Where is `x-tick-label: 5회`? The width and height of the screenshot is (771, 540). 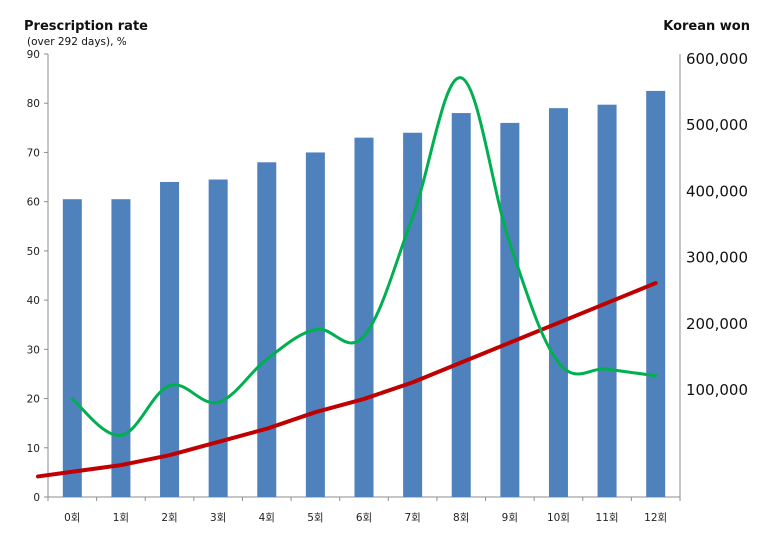
x-tick-label: 5회 is located at coordinates (315, 518).